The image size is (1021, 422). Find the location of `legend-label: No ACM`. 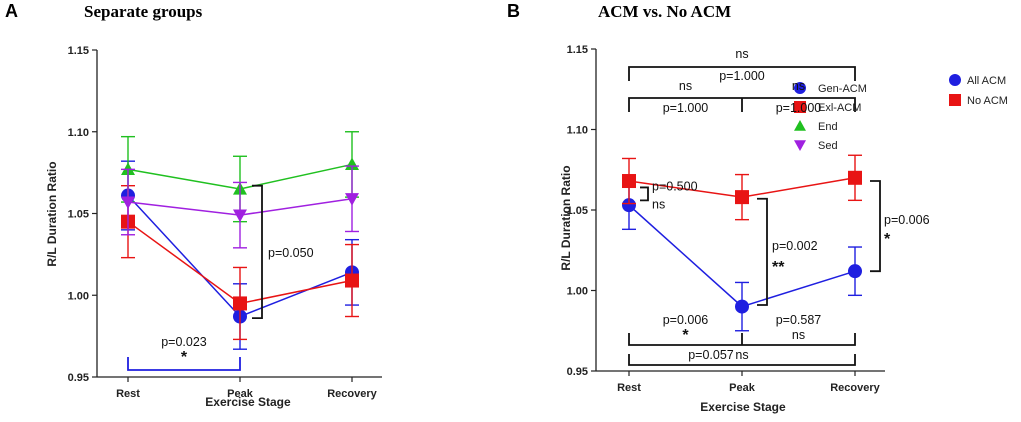

legend-label: No ACM is located at coordinates (987, 101).